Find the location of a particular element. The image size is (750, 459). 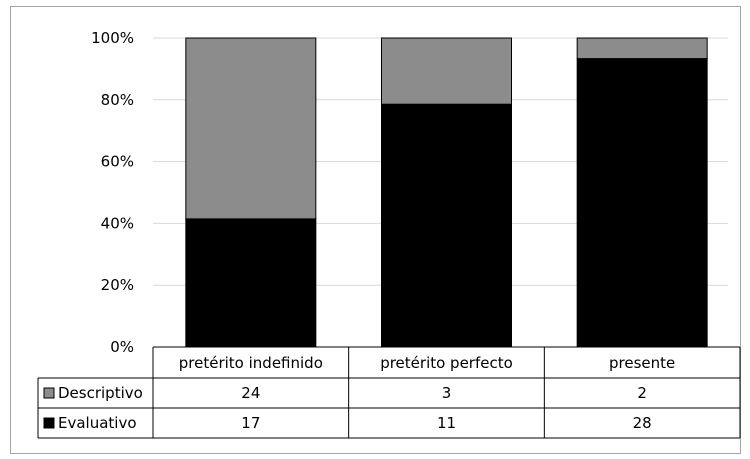

series-name: Descriptivo is located at coordinates (100, 393).